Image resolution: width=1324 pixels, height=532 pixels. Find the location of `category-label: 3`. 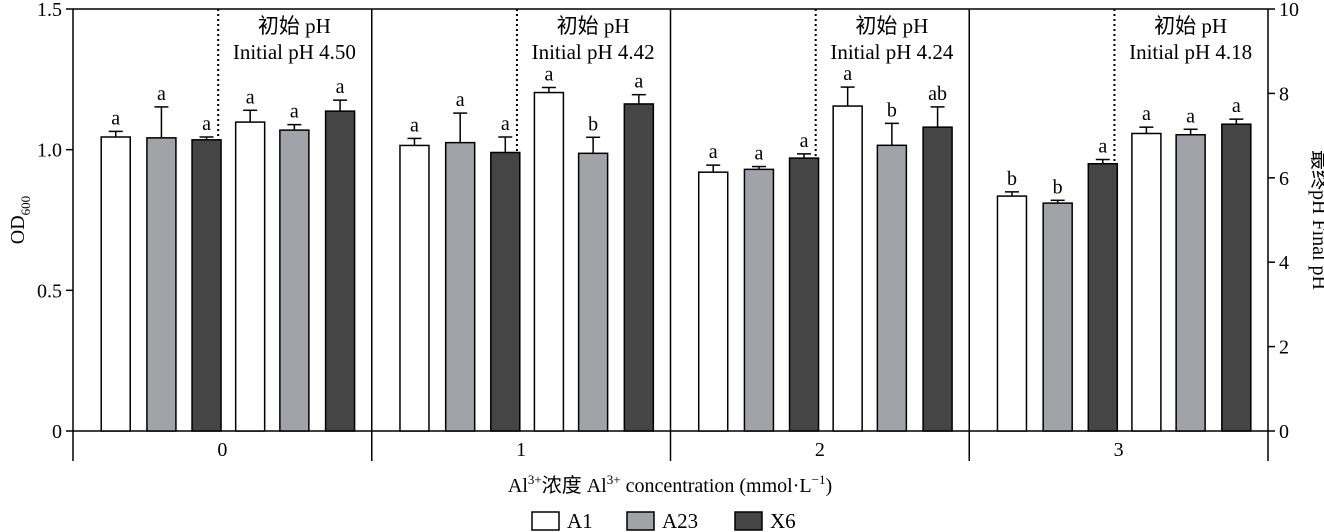

category-label: 3 is located at coordinates (1119, 450).